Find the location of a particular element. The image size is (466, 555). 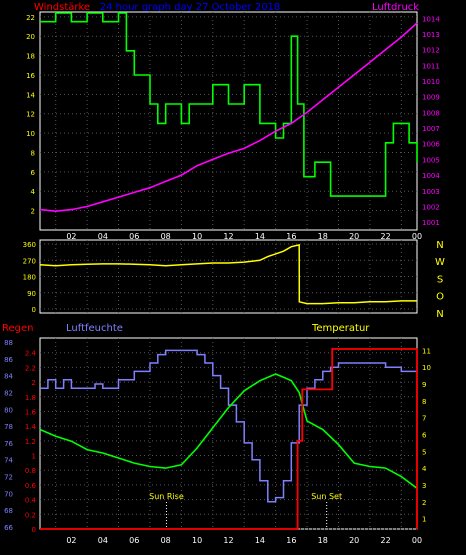

rain-tick-label: 2.2 is located at coordinates (30, 368).